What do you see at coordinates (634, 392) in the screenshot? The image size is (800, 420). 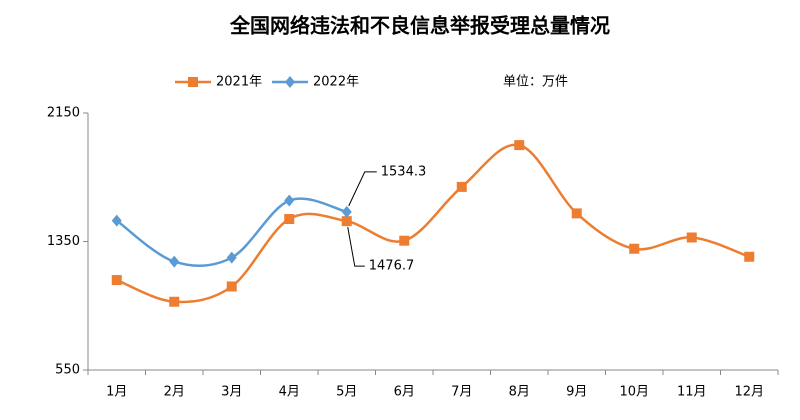 I see `x-tick-label: 10月` at bounding box center [634, 392].